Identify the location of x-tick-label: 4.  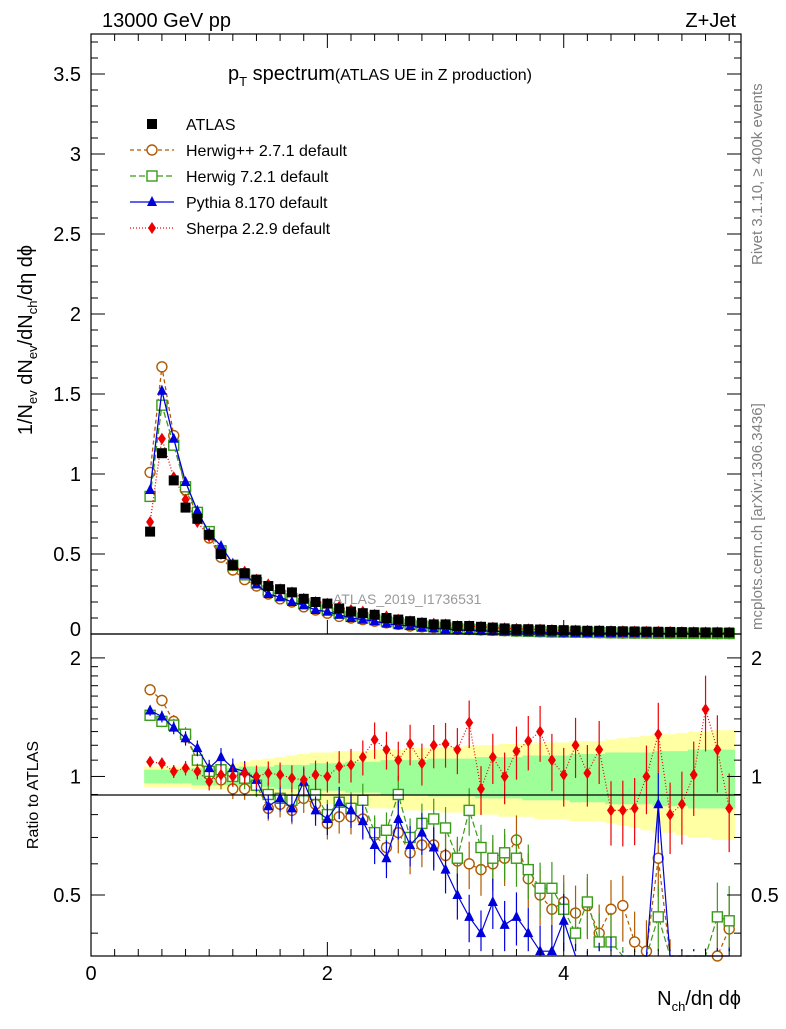
(563, 974).